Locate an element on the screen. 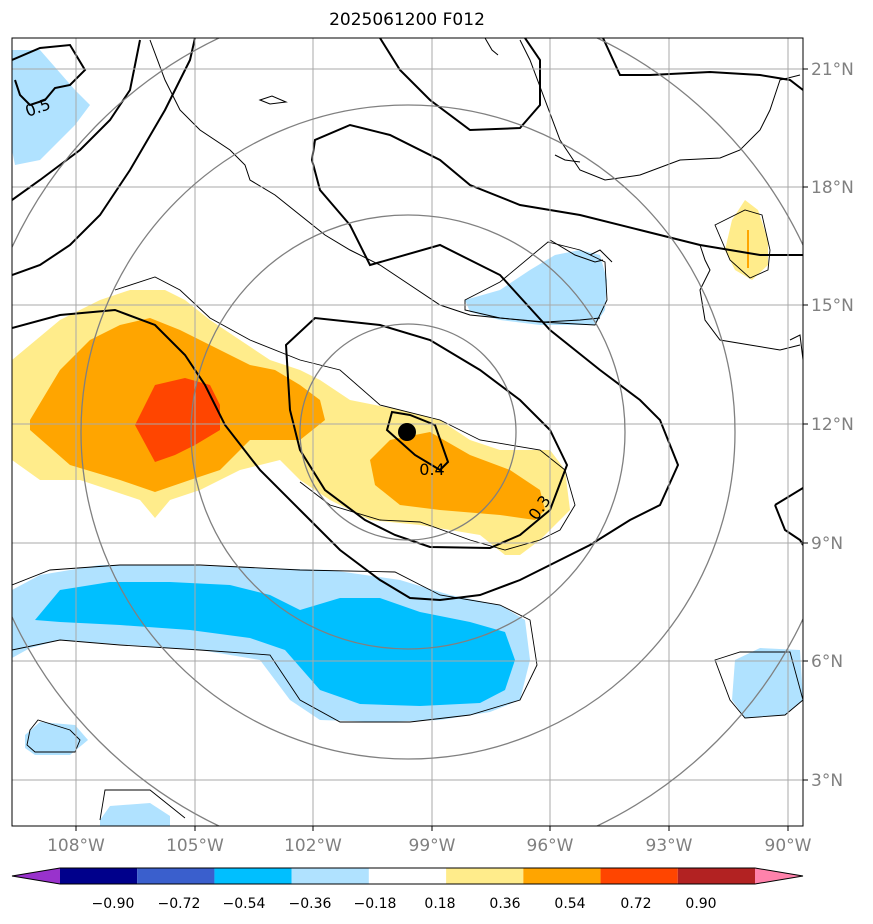 The width and height of the screenshot is (873, 924). colorbar-tick-label: −0.36 is located at coordinates (310, 904).